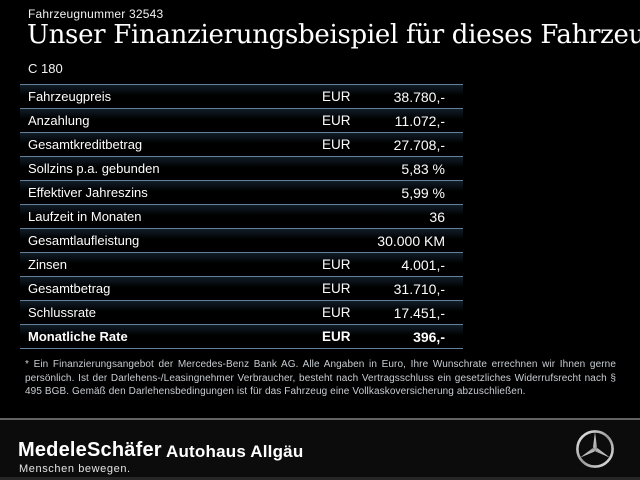 The height and width of the screenshot is (480, 640). Describe the element at coordinates (84, 240) in the screenshot. I see `row-label: Gesamtlaufleistung` at that location.